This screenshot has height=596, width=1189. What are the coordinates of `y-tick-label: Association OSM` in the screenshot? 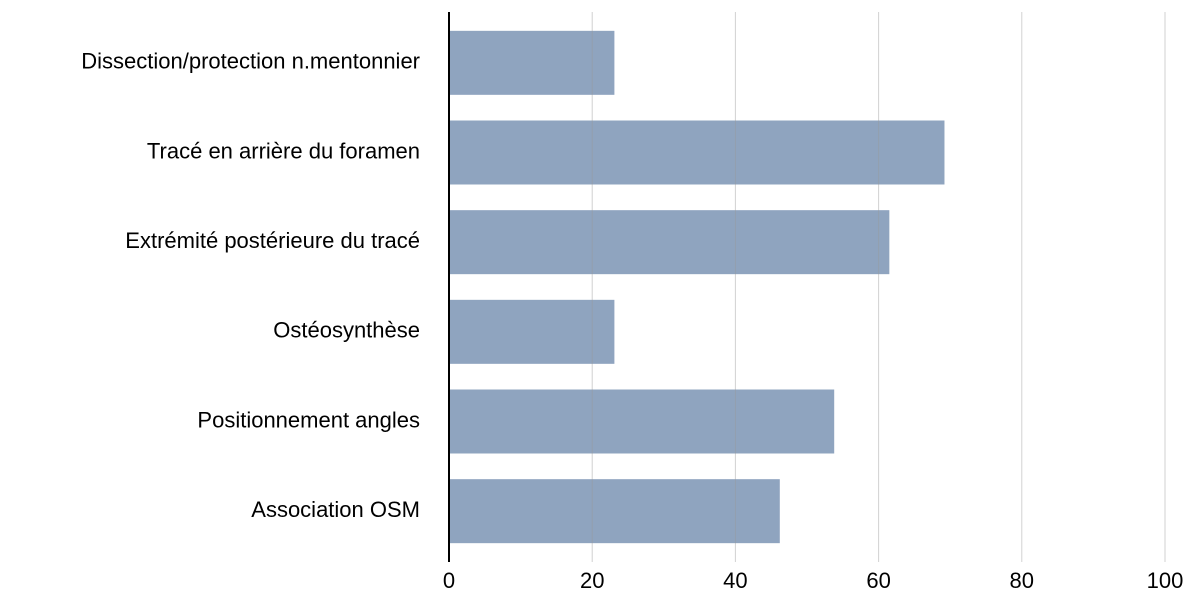 It's located at (335, 509).